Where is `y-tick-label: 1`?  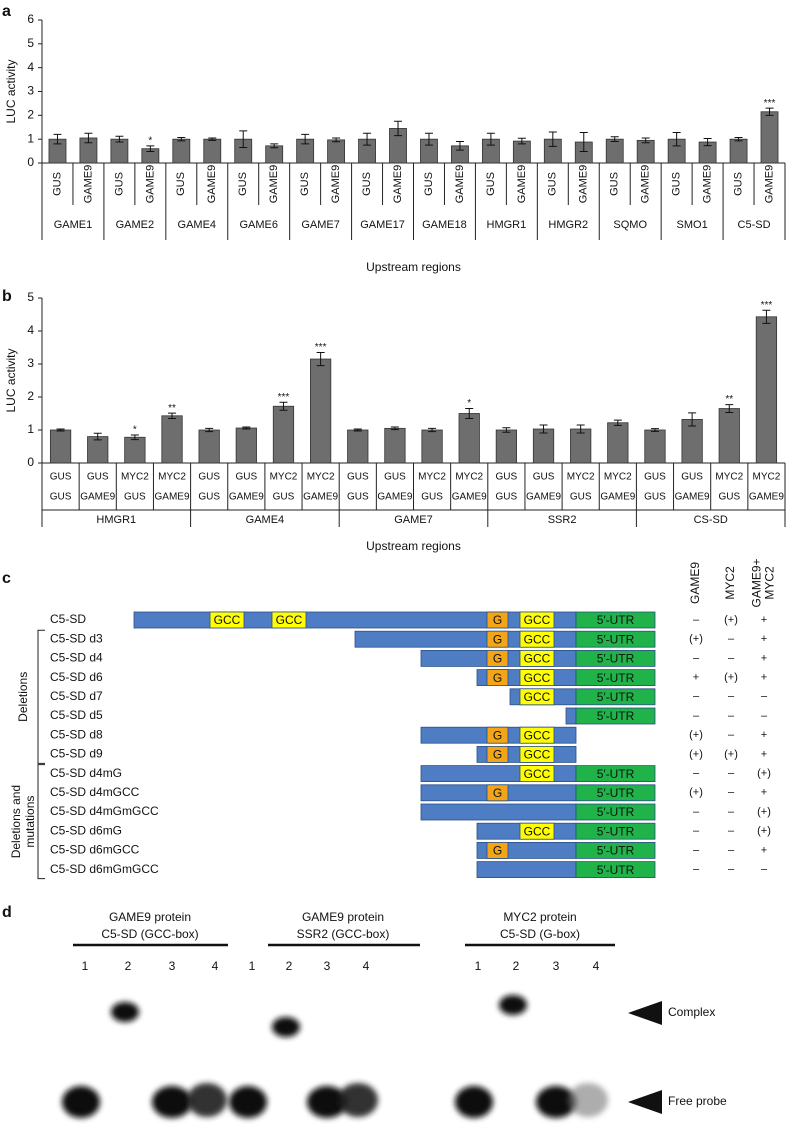
y-tick-label: 1 is located at coordinates (30, 429).